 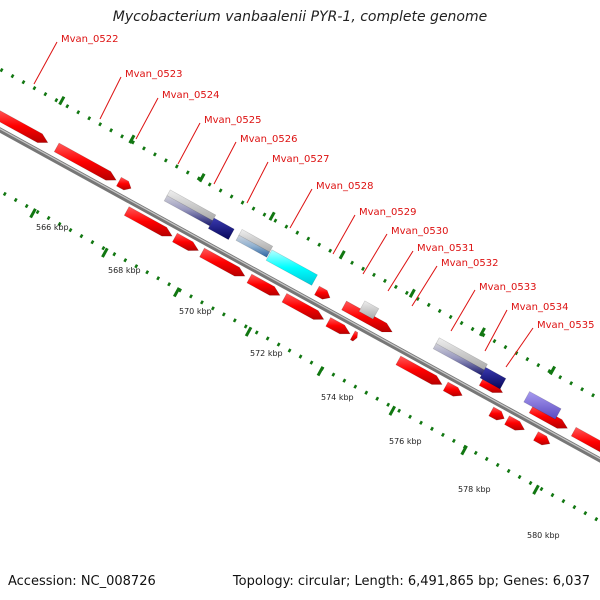 What do you see at coordinates (474, 489) in the screenshot?
I see `kbp-label: 578 kbp` at bounding box center [474, 489].